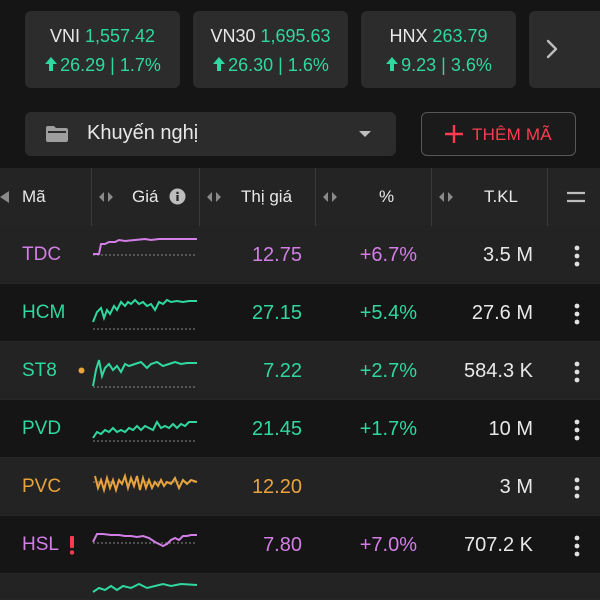 This screenshot has width=600, height=600. I want to click on row-percent: +5.4%, so click(388, 313).